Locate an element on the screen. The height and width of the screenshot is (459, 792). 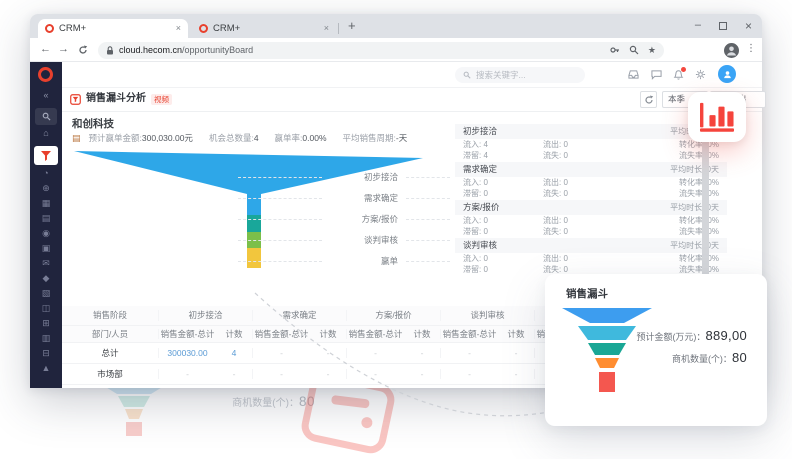
new-tab-button: + is located at coordinates (352, 25).